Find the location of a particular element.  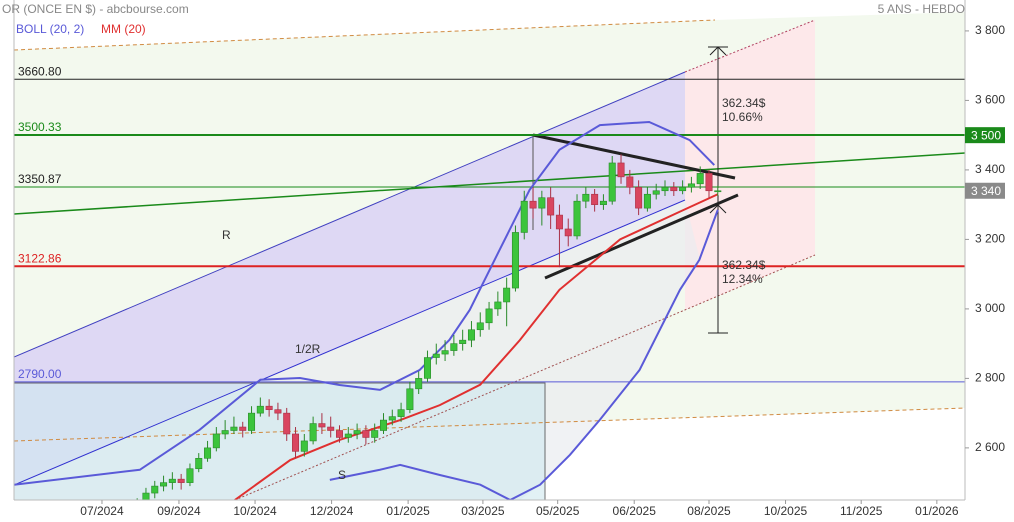

x-tick-label: 06/2025 is located at coordinates (635, 511).